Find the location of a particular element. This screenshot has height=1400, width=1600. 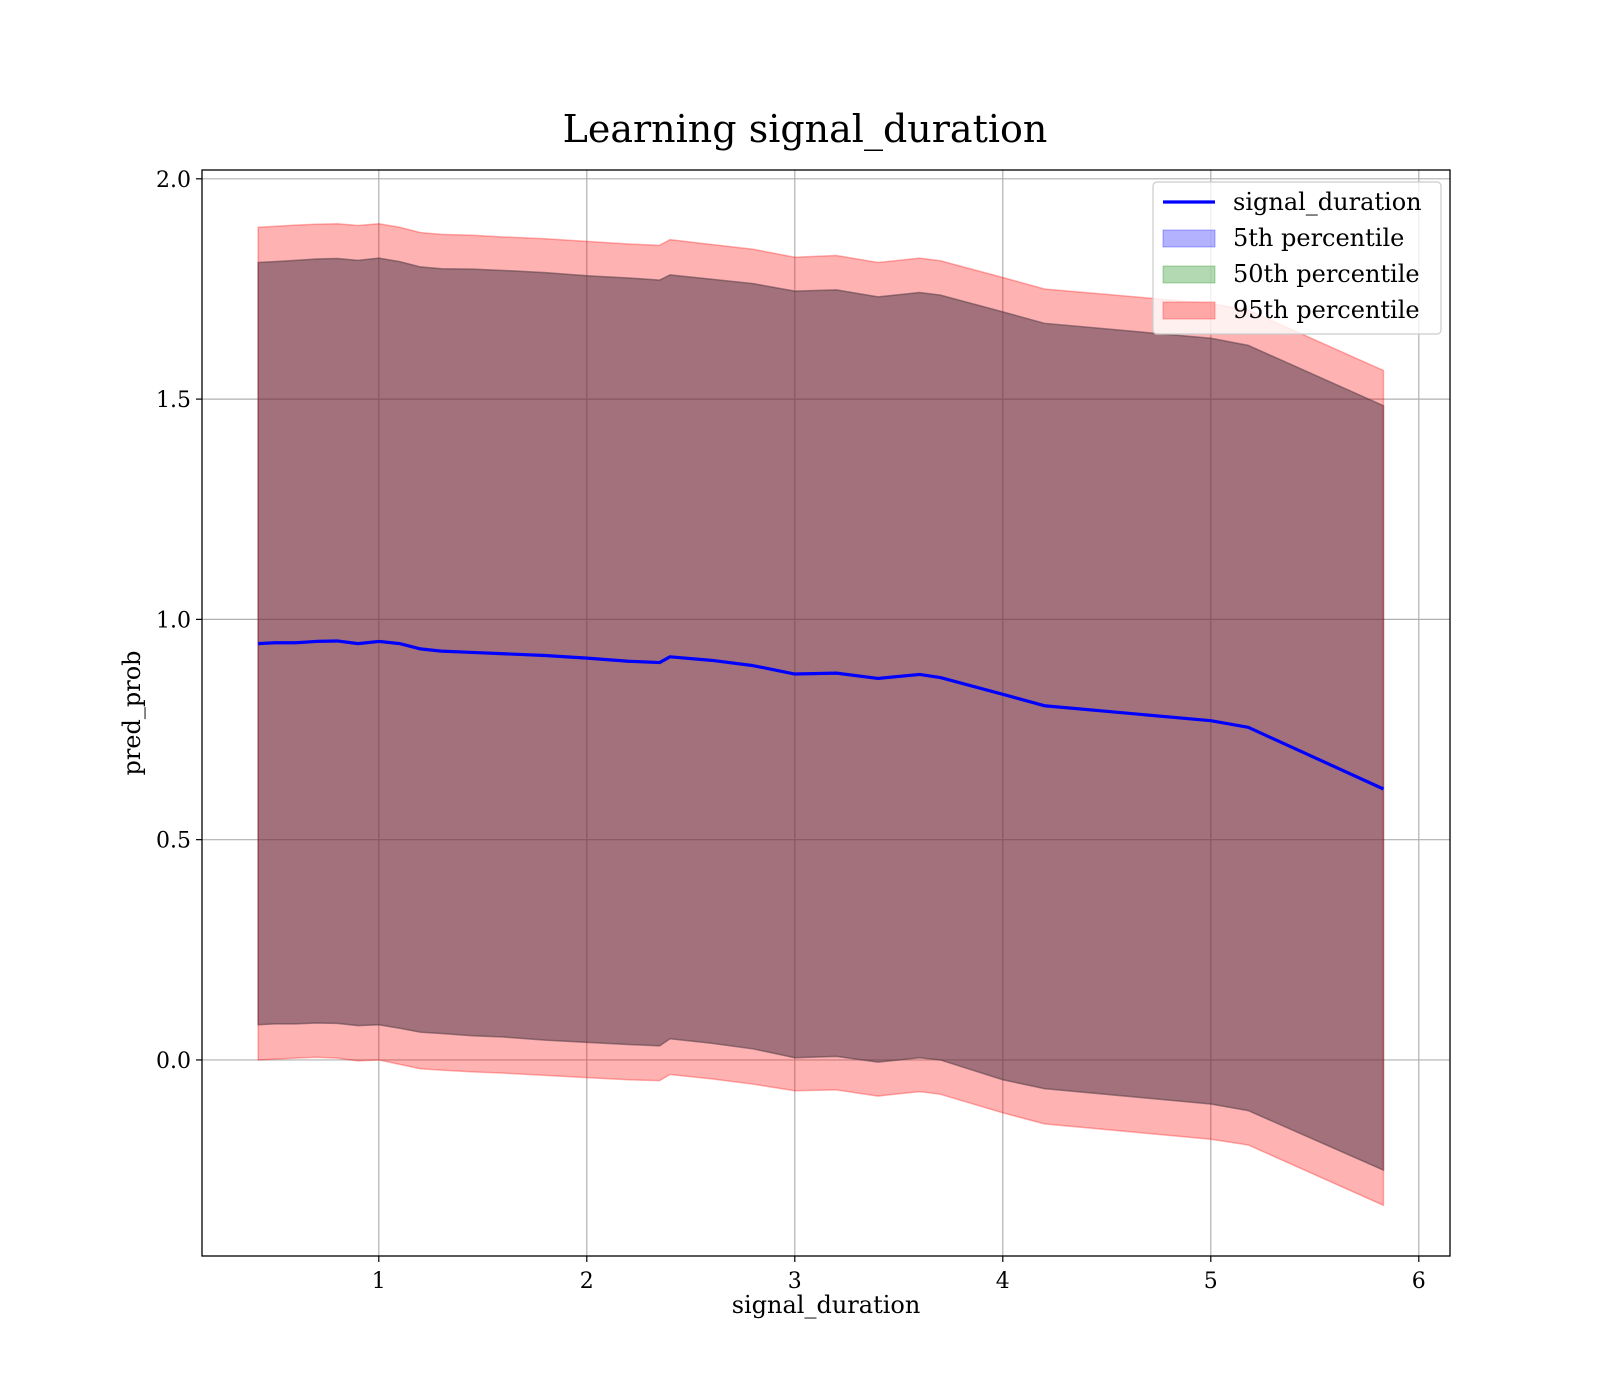

y-tick-label: 0.0 is located at coordinates (173, 1061).